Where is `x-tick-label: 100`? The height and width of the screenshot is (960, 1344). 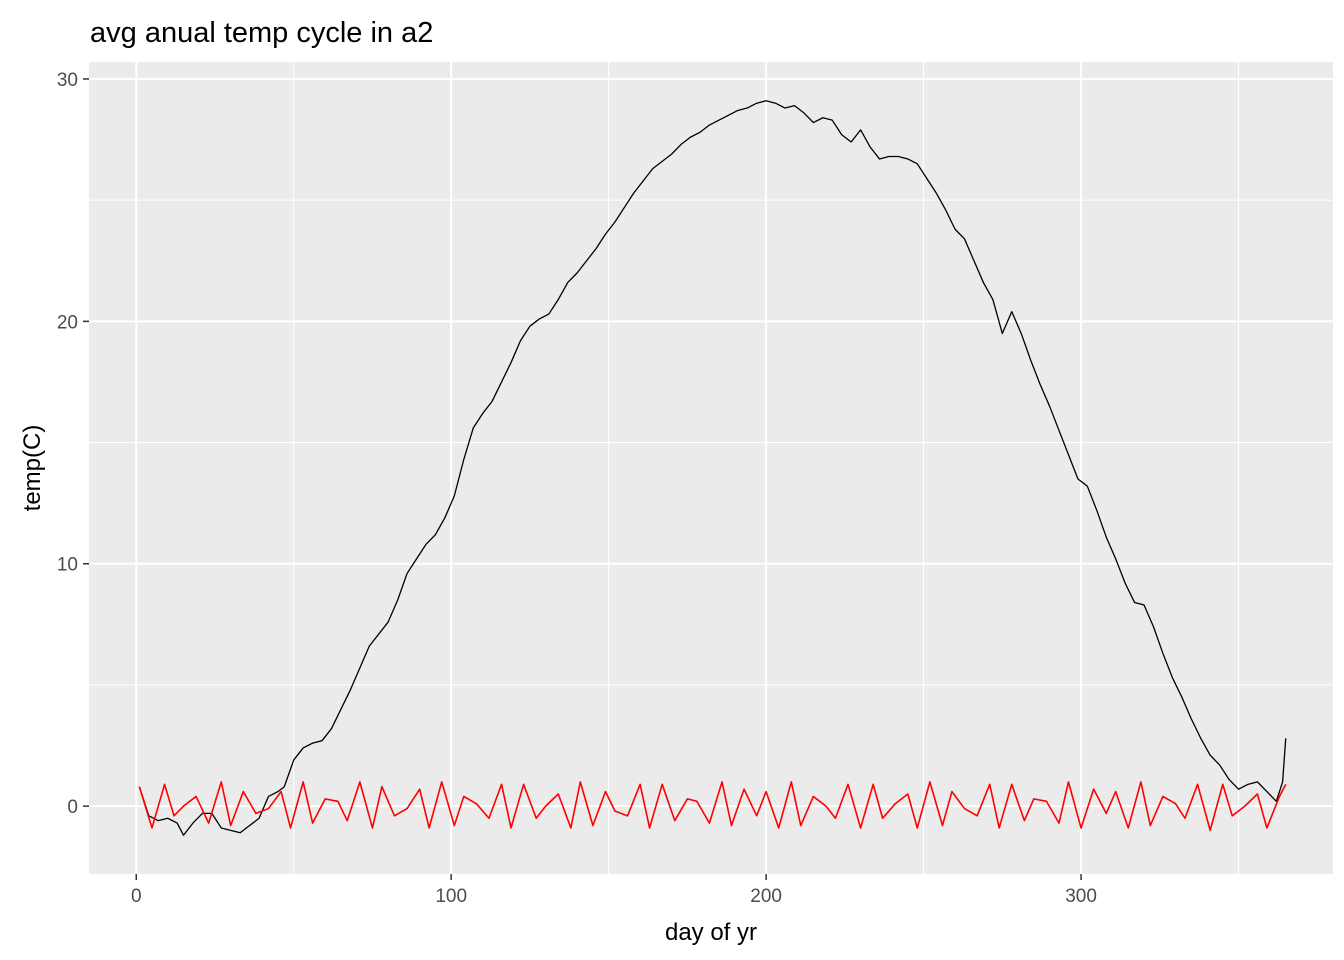
x-tick-label: 100 is located at coordinates (451, 896).